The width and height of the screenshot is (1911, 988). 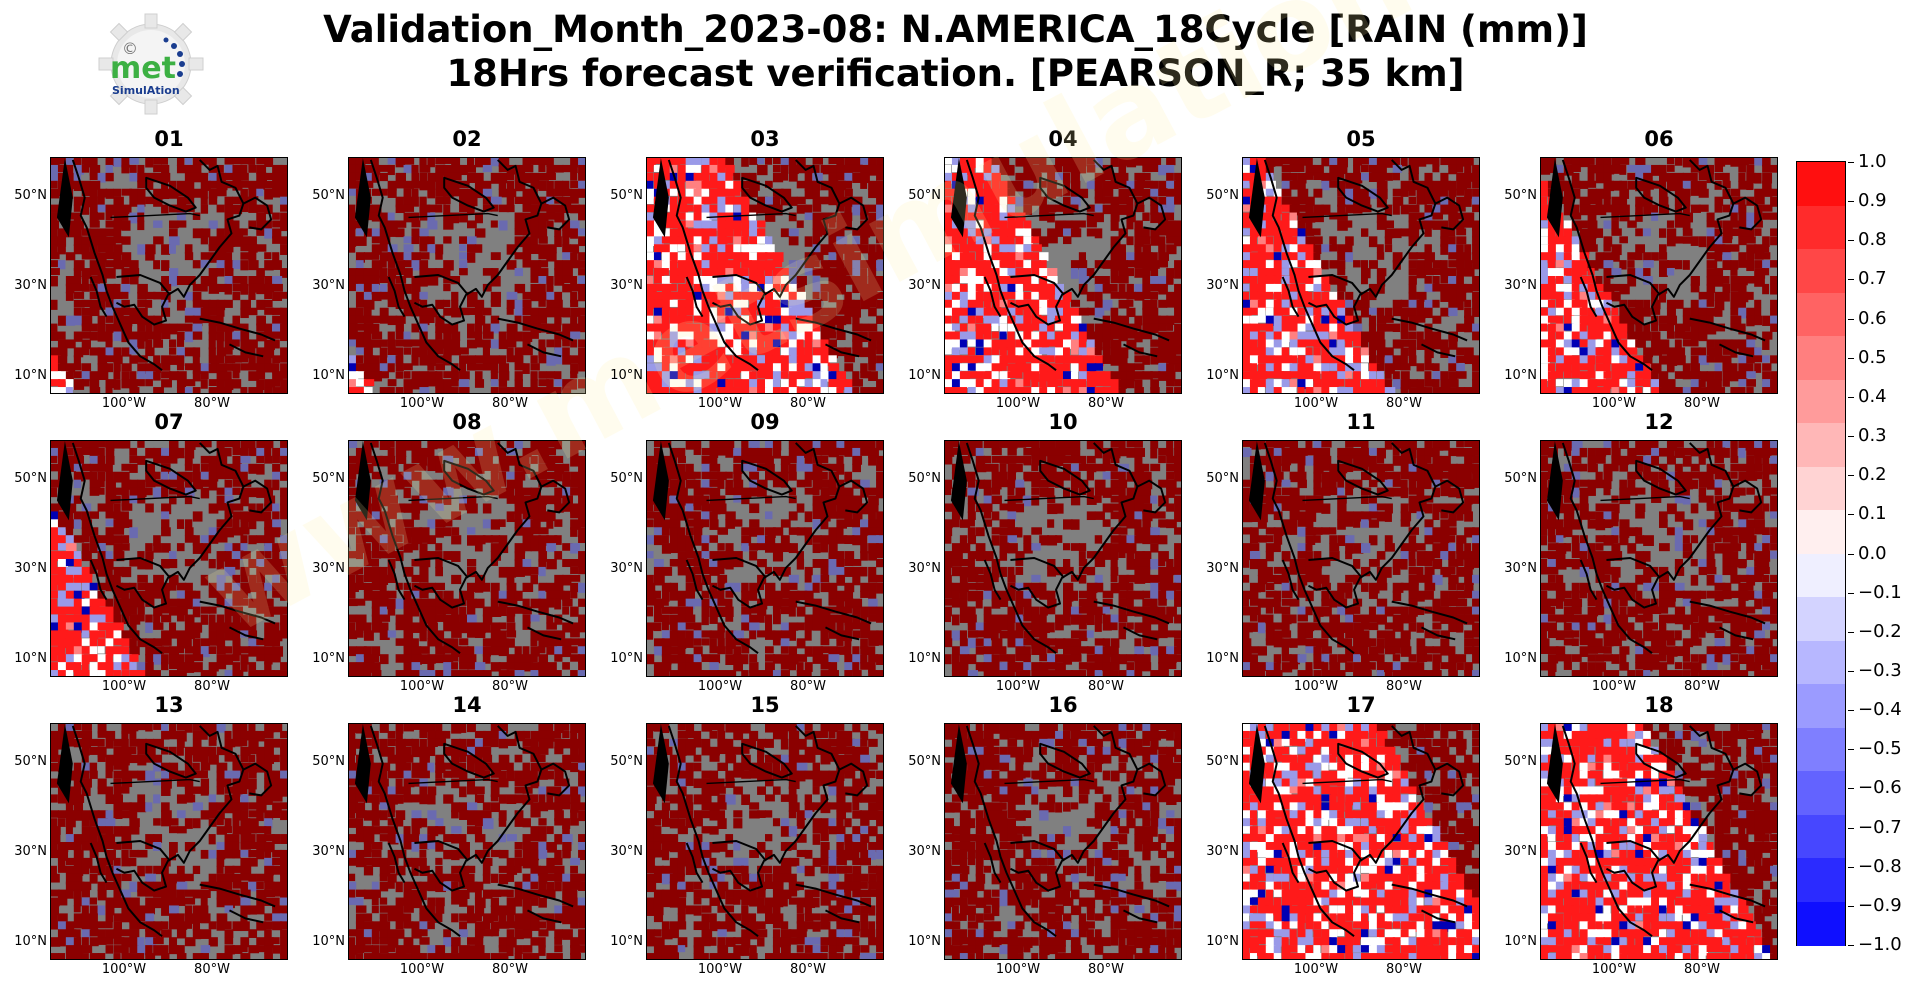 I want to click on colorbar-tick-label: −0.6, so click(x=1880, y=788).